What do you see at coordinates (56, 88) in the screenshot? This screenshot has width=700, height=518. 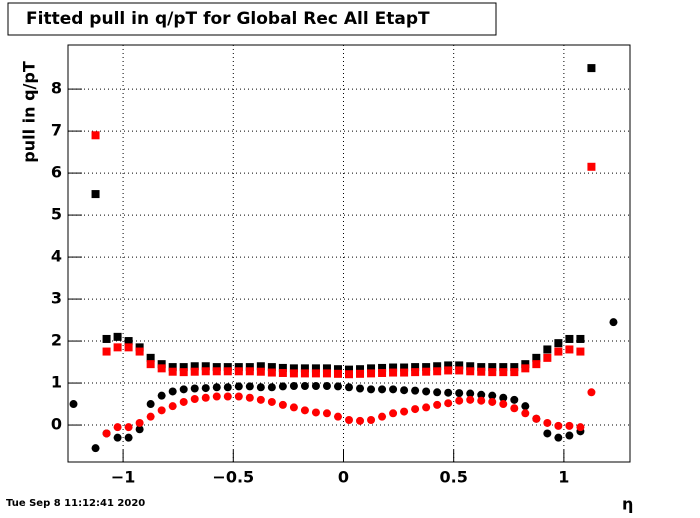 I see `y-tick-label: 8` at bounding box center [56, 88].